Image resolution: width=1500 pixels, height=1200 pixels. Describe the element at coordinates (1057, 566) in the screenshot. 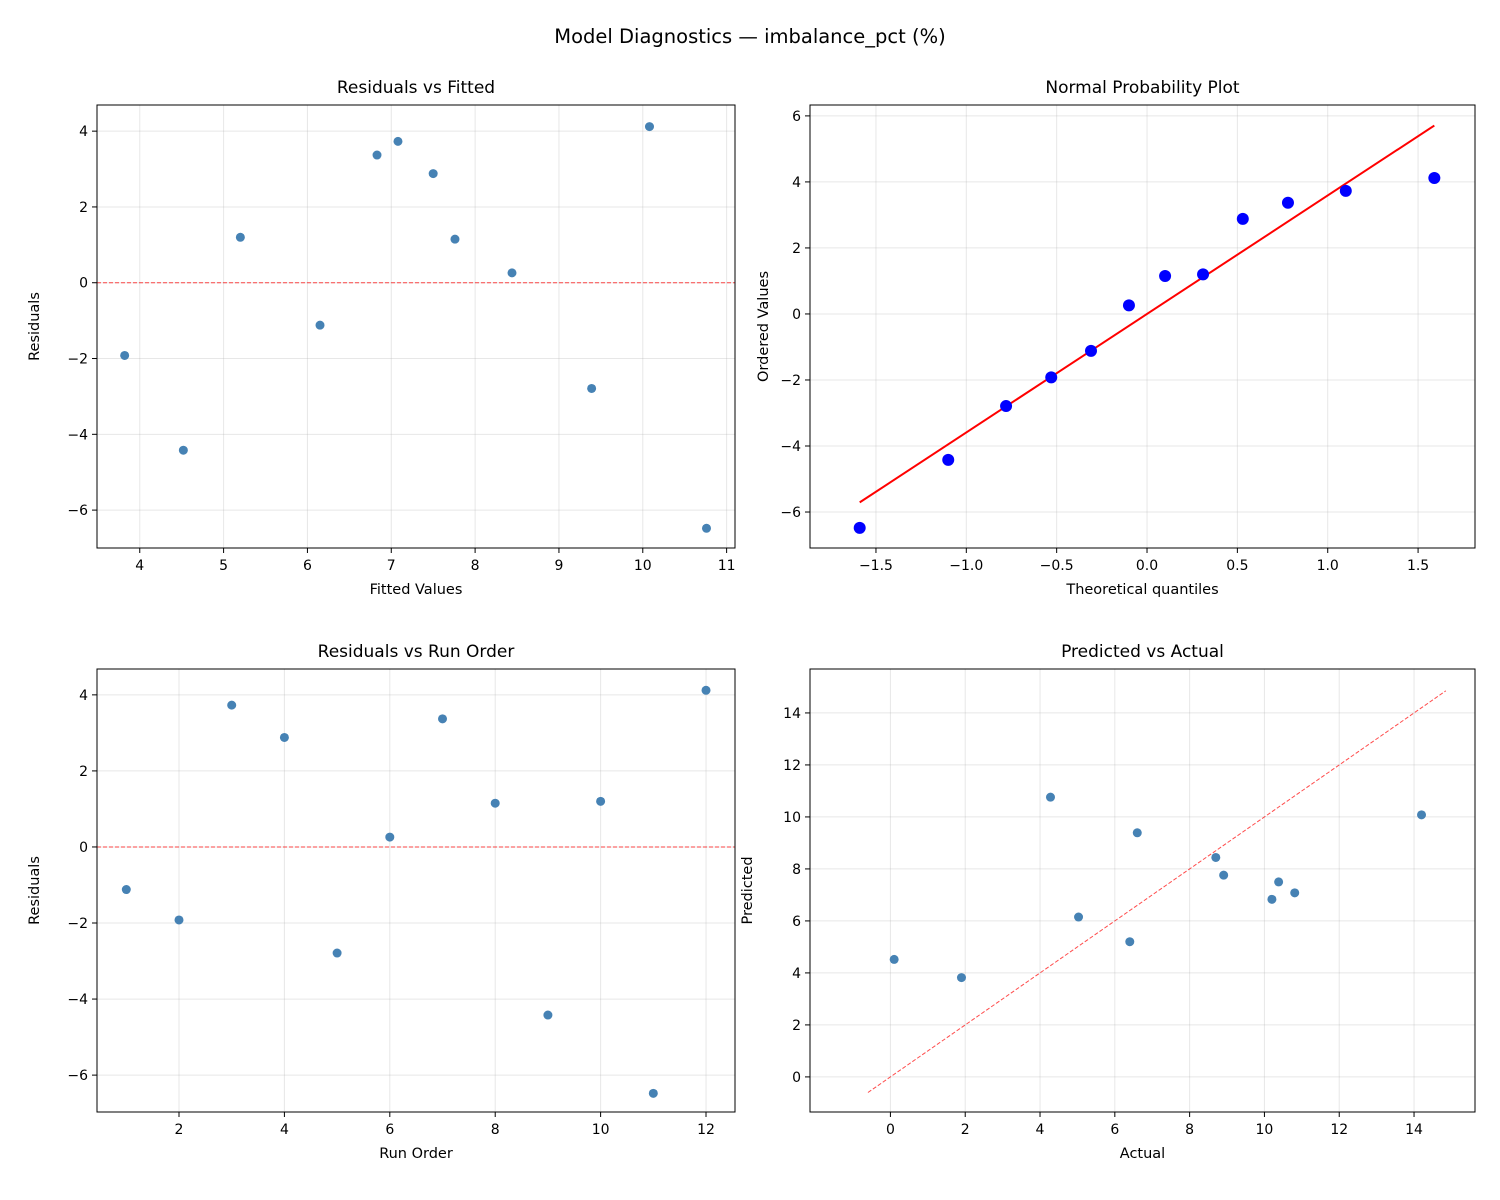

I see `x-tick-label: −0.5` at that location.